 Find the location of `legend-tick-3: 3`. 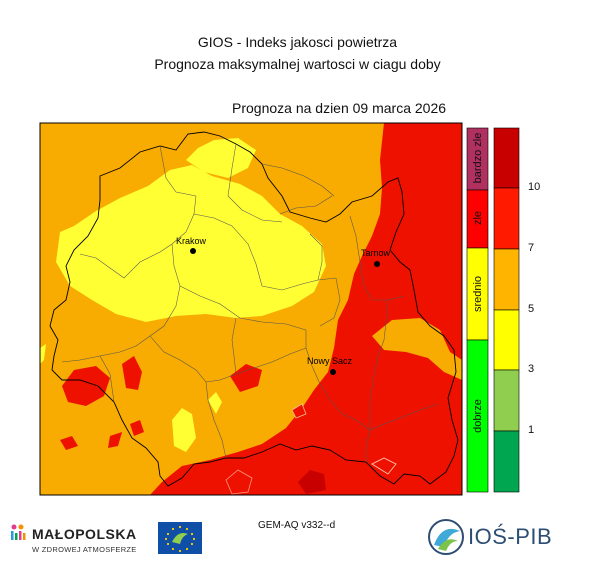

legend-tick-3: 3 is located at coordinates (531, 369).